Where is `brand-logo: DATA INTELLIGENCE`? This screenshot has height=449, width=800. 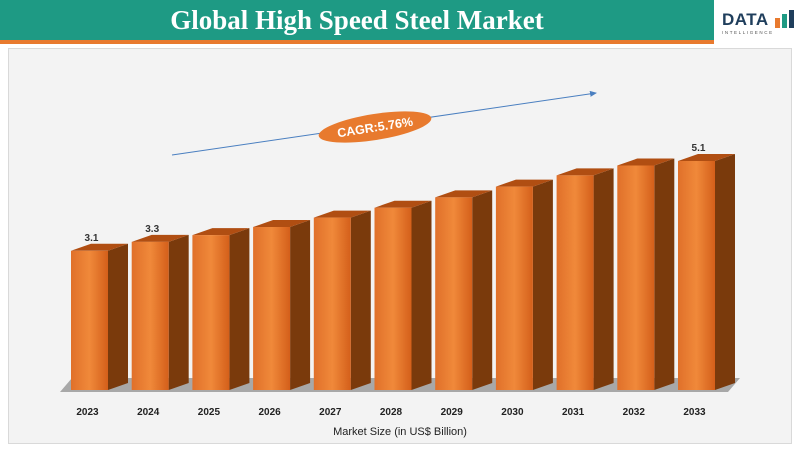
brand-logo: DATA INTELLIGENCE is located at coordinates (758, 23).